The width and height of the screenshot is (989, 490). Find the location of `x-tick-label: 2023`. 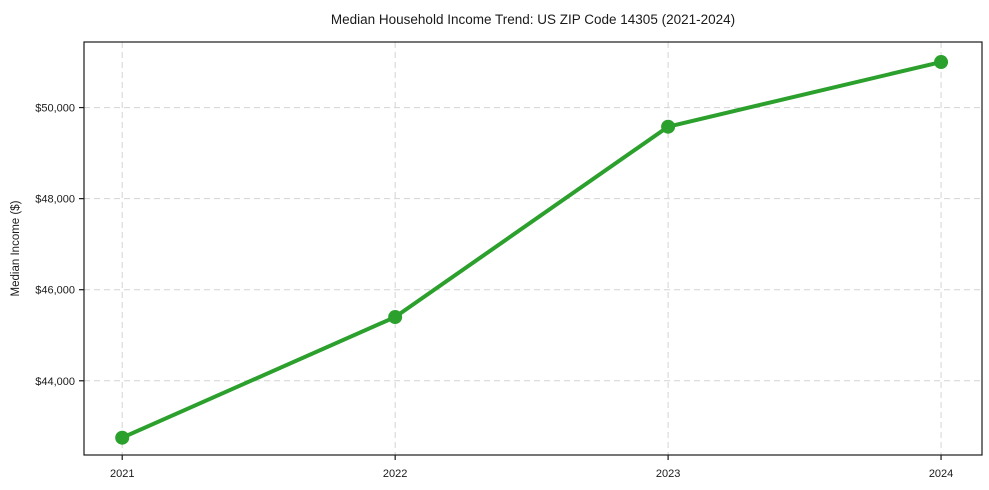

x-tick-label: 2023 is located at coordinates (668, 474).